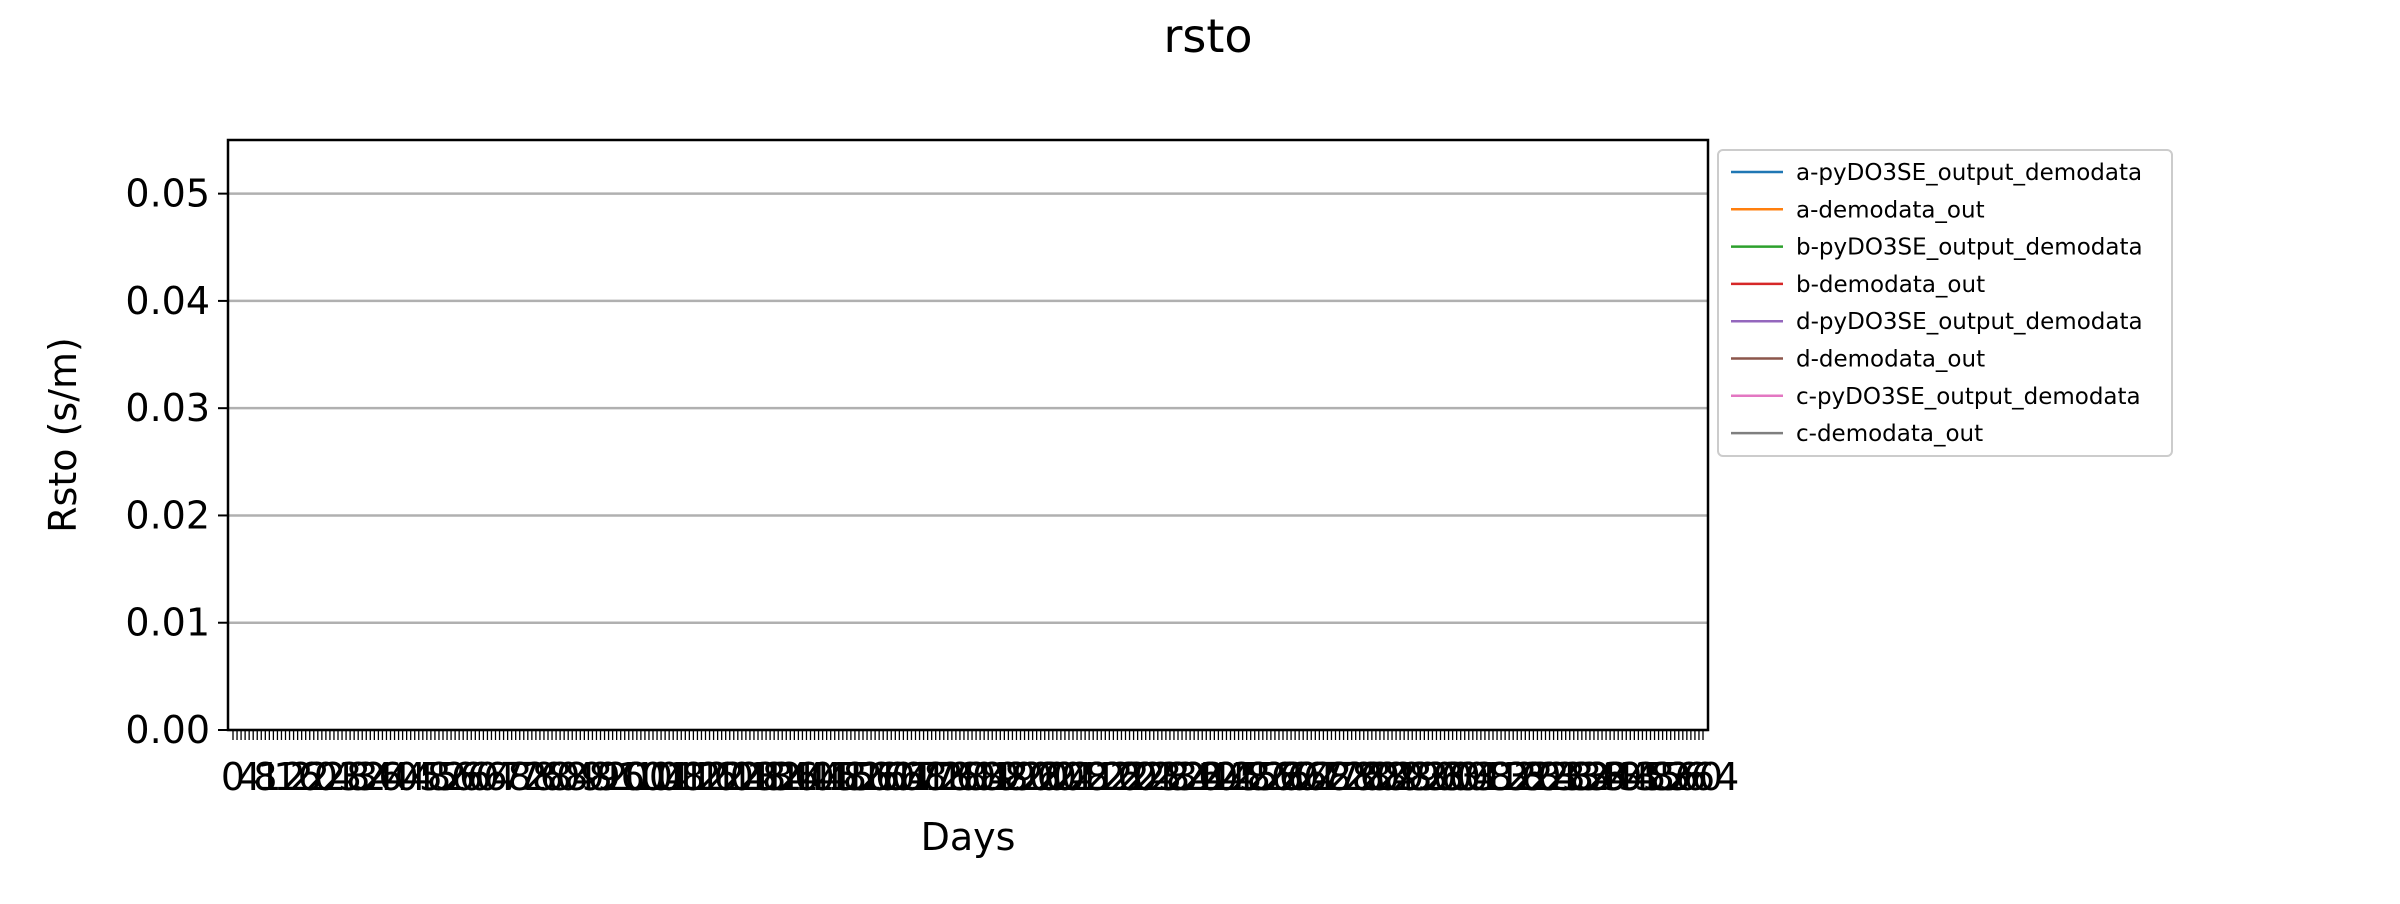 This screenshot has height=904, width=2400. I want to click on x-tick-label: 252, so click(1250, 777).